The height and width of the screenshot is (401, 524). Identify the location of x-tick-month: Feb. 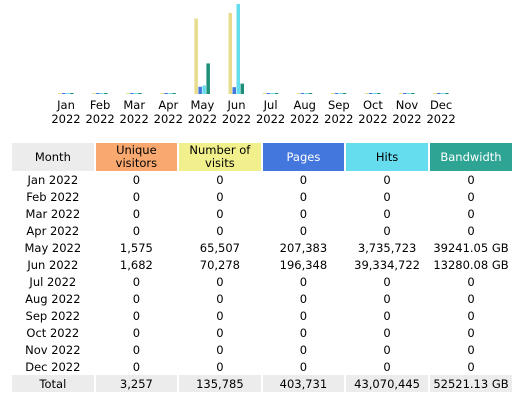
(100, 105).